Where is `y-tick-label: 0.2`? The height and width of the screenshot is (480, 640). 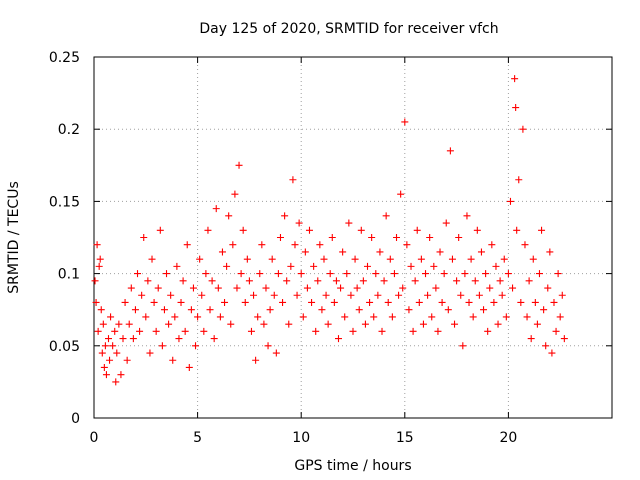 y-tick-label: 0.2 is located at coordinates (69, 130).